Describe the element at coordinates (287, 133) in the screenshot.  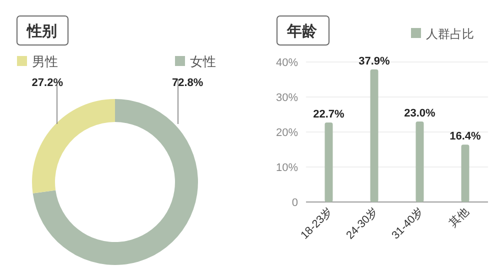
I see `y-tick-label: 20%` at that location.